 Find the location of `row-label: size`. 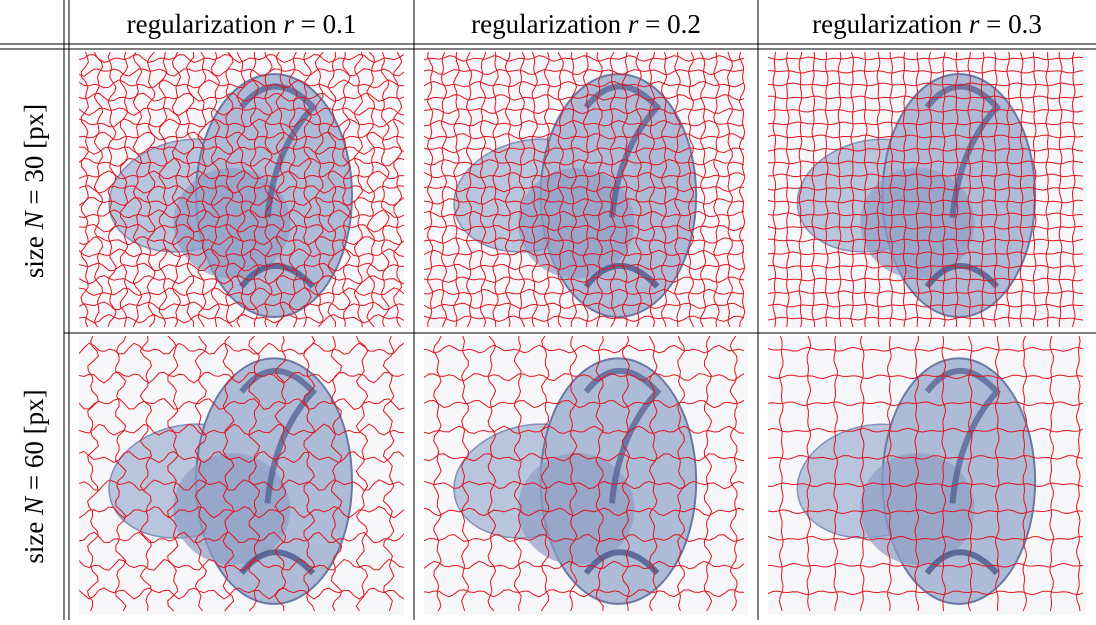

row-label: size is located at coordinates (34, 257).